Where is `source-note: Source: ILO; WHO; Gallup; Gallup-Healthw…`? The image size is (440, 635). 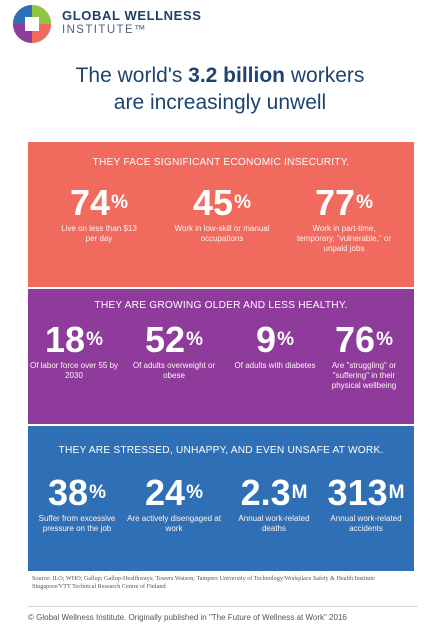
source-note: Source: ILO; WHO; Gallup; Gallup-Healthw… is located at coordinates (203, 582).